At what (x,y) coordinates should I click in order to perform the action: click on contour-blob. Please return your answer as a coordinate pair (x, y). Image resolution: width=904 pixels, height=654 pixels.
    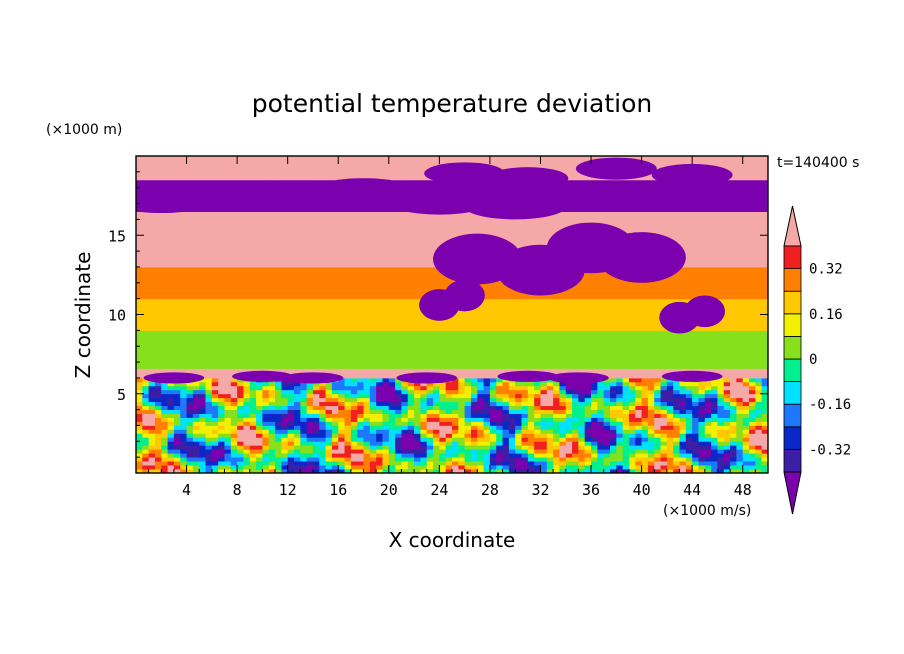
    Looking at the image, I should click on (465, 173).